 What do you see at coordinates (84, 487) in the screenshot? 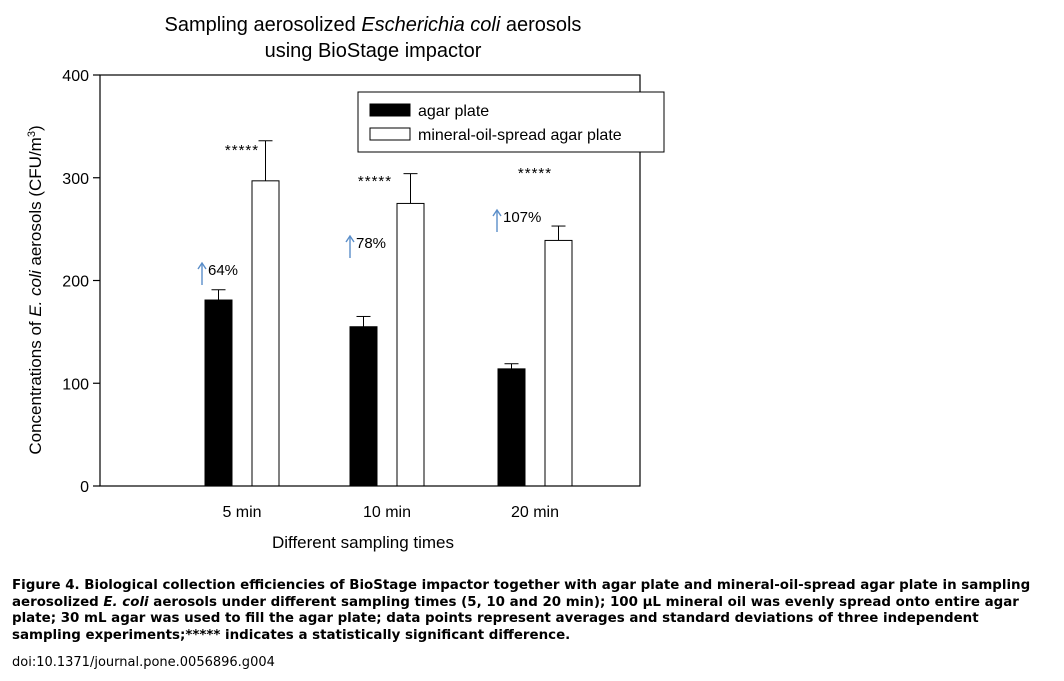
I see `y-tick-label: 0` at bounding box center [84, 487].